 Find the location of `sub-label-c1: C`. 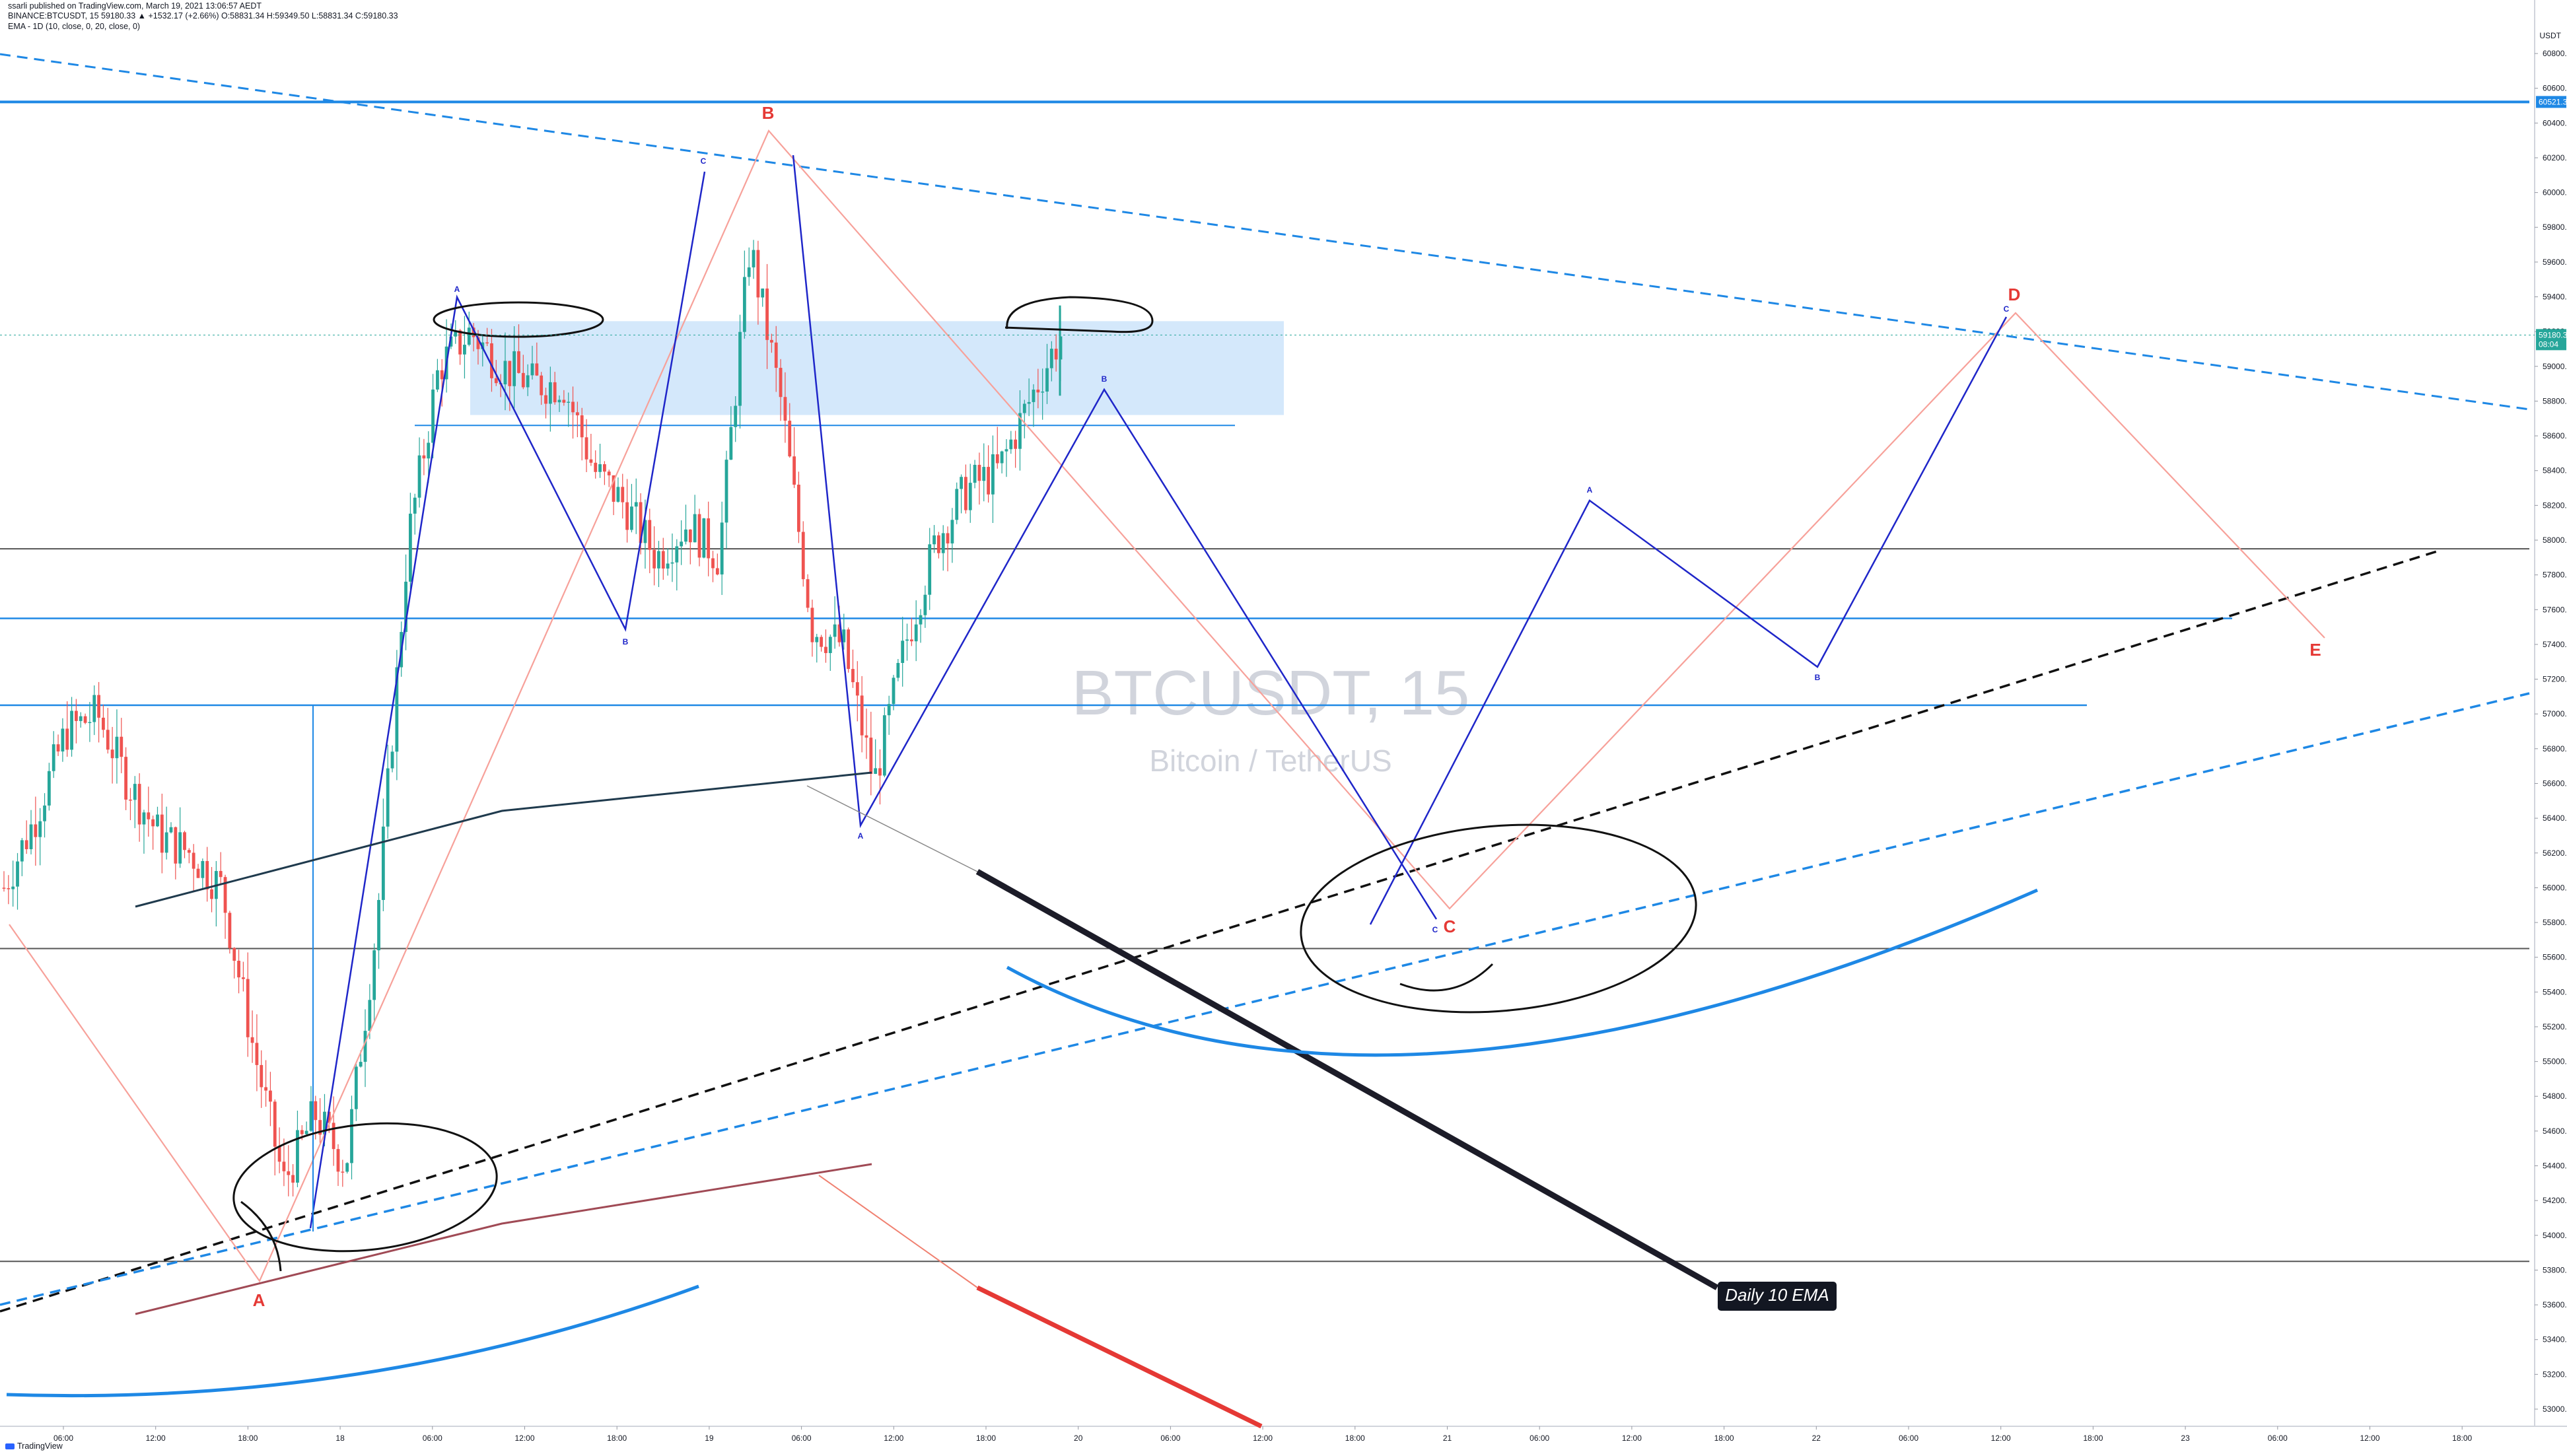

sub-label-c1: C is located at coordinates (704, 161).